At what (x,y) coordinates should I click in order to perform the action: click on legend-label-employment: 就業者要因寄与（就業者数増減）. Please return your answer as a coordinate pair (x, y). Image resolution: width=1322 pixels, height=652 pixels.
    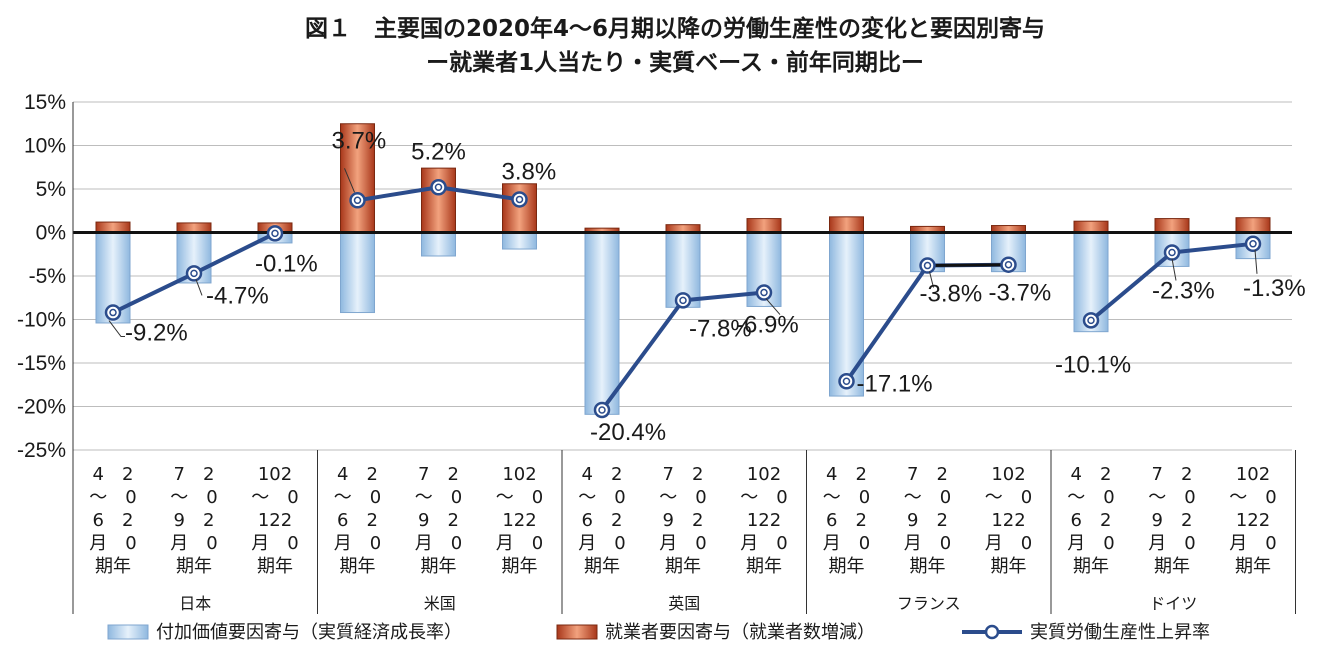
    Looking at the image, I should click on (740, 632).